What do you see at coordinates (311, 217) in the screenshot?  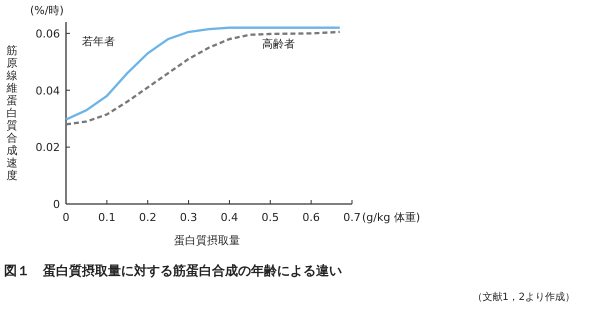 I see `x-tick-label: 0.6` at bounding box center [311, 217].